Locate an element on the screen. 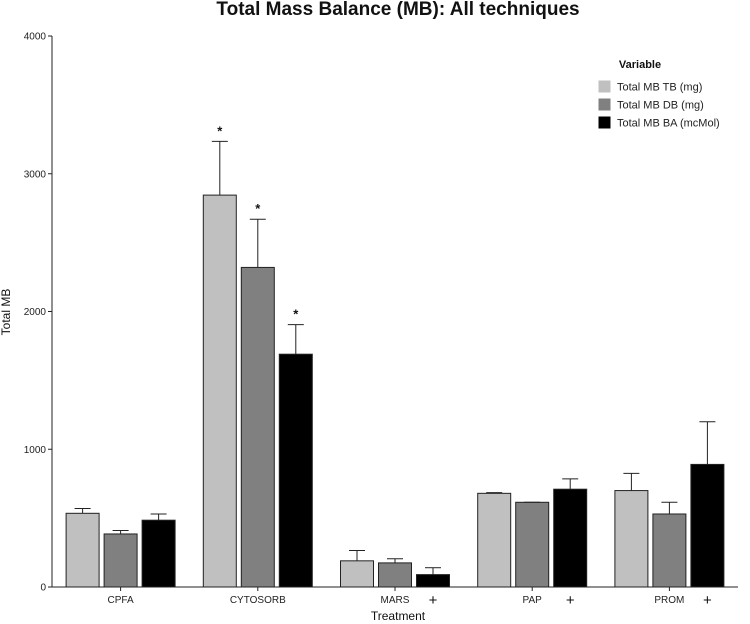 This screenshot has height=624, width=750. x-tick-label: PROM is located at coordinates (669, 600).